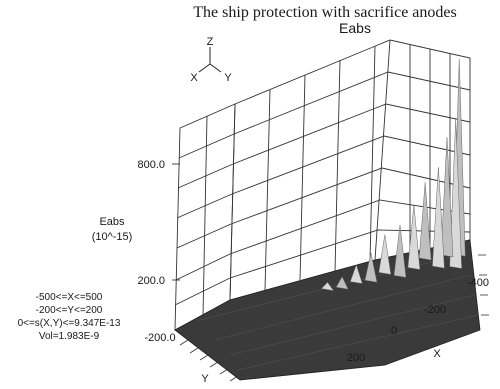 The width and height of the screenshot is (500, 389). What do you see at coordinates (69, 310) in the screenshot?
I see `info-y-range: -200<=Y<=200` at bounding box center [69, 310].